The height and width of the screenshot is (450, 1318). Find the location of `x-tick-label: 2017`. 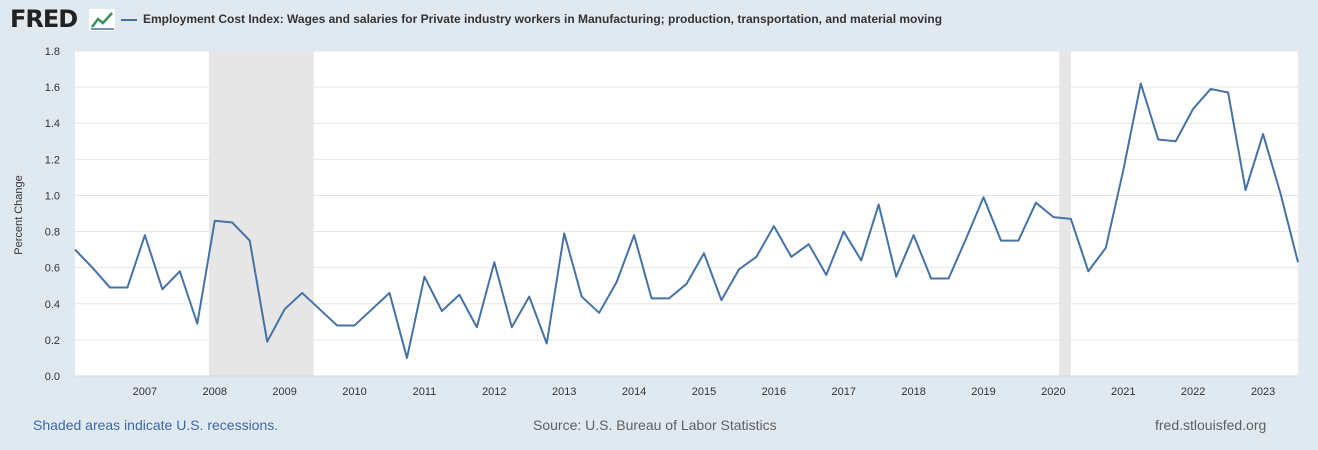

x-tick-label: 2017 is located at coordinates (844, 392).